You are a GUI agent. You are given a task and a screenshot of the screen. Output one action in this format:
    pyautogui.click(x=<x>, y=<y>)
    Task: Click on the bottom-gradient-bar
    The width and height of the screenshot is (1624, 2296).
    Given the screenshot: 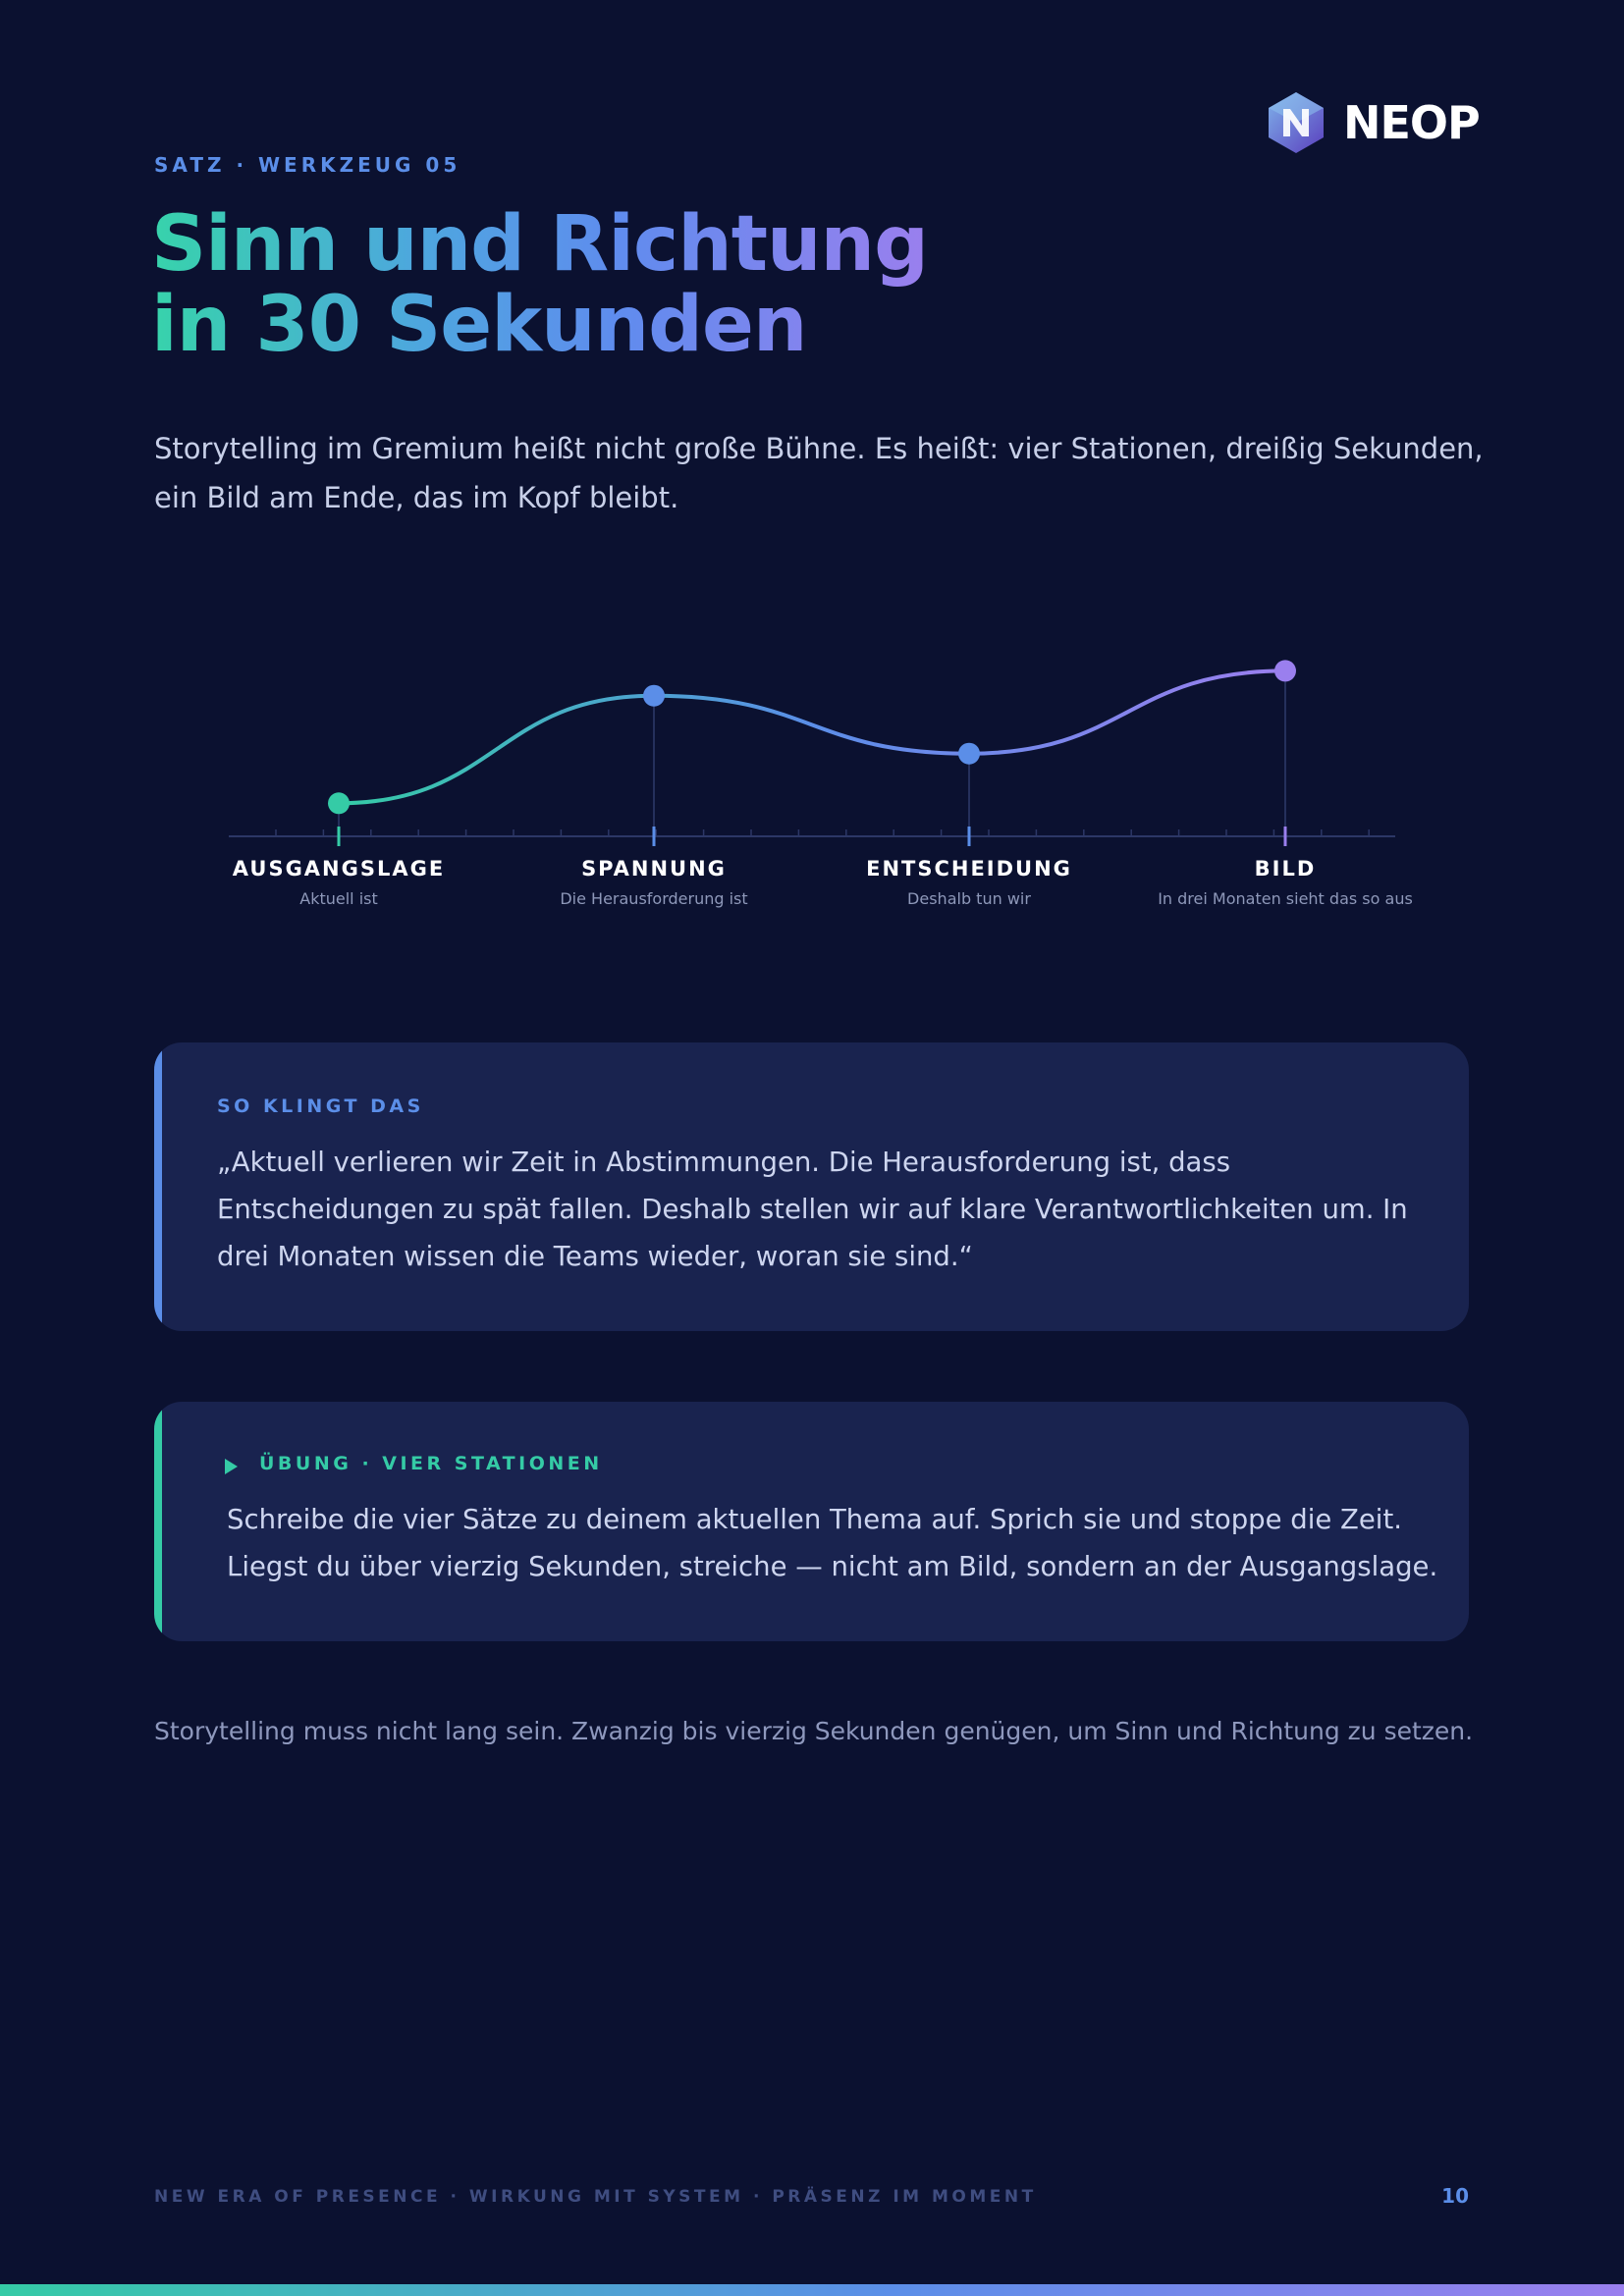 What is the action you would take?
    pyautogui.click(x=812, y=2290)
    